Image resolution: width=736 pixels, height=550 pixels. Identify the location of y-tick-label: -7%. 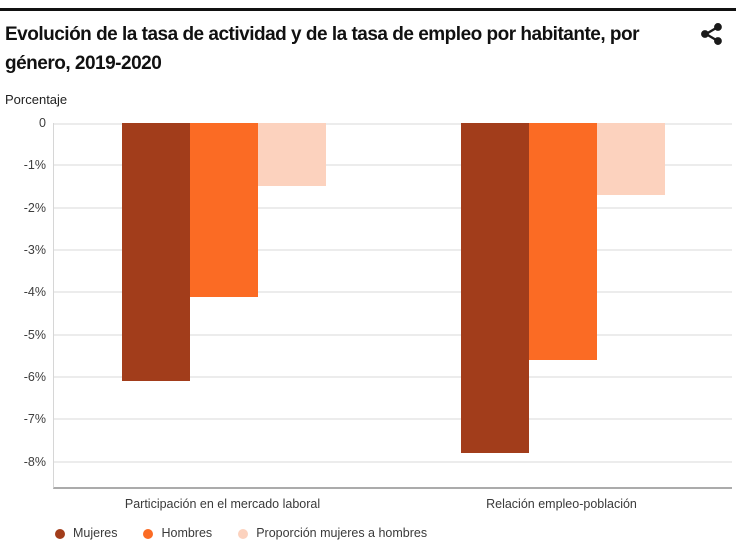
(34, 419).